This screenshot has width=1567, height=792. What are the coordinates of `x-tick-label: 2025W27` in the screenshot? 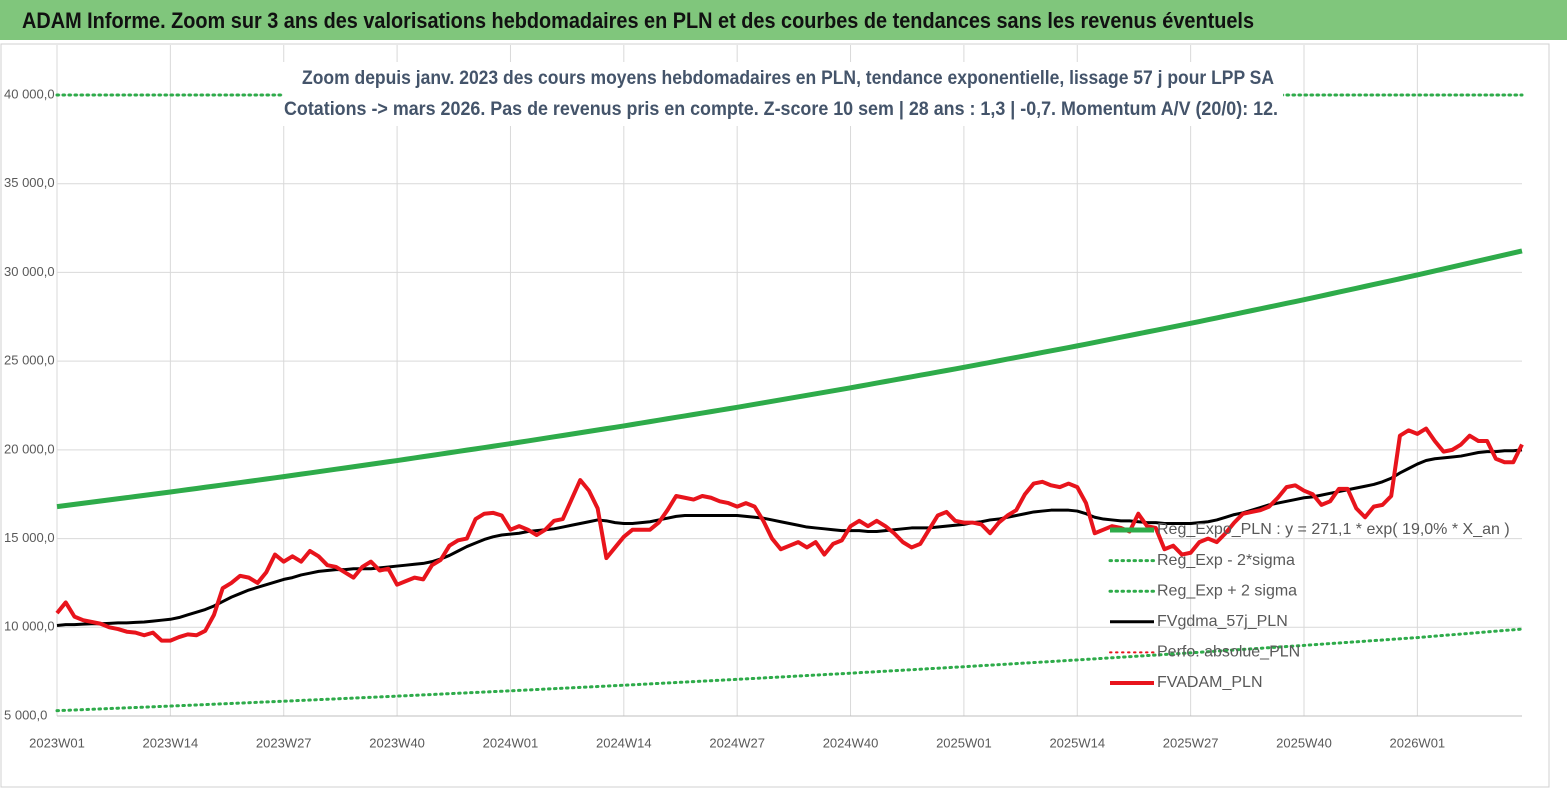 It's located at (1191, 742).